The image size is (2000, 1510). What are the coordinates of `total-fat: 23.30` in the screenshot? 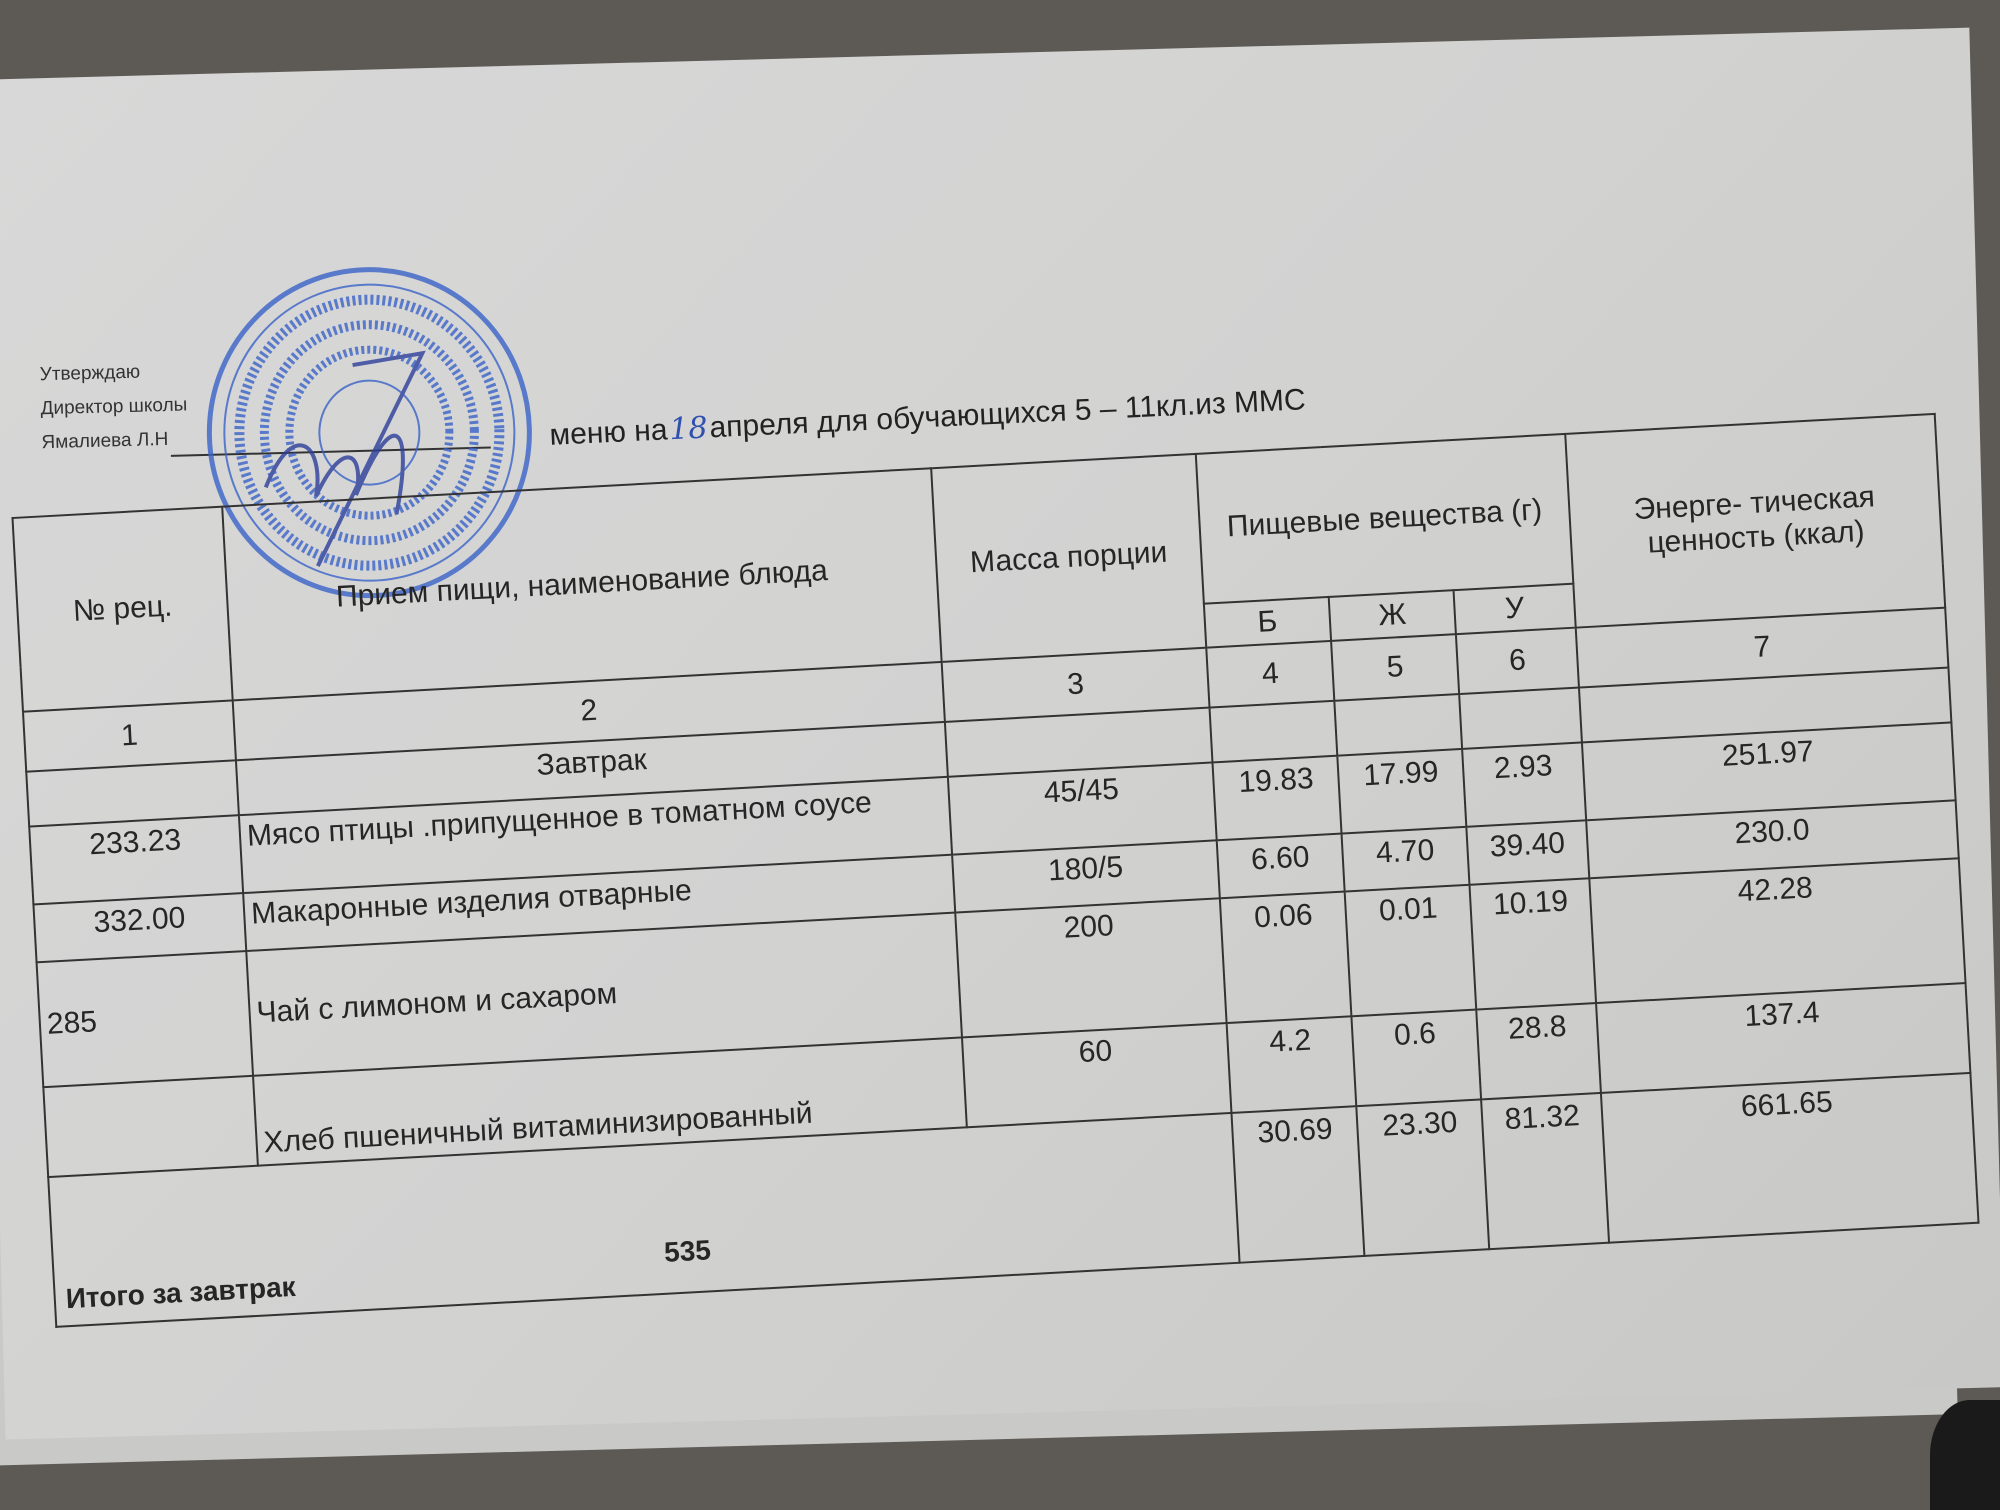 It's located at (1423, 1177).